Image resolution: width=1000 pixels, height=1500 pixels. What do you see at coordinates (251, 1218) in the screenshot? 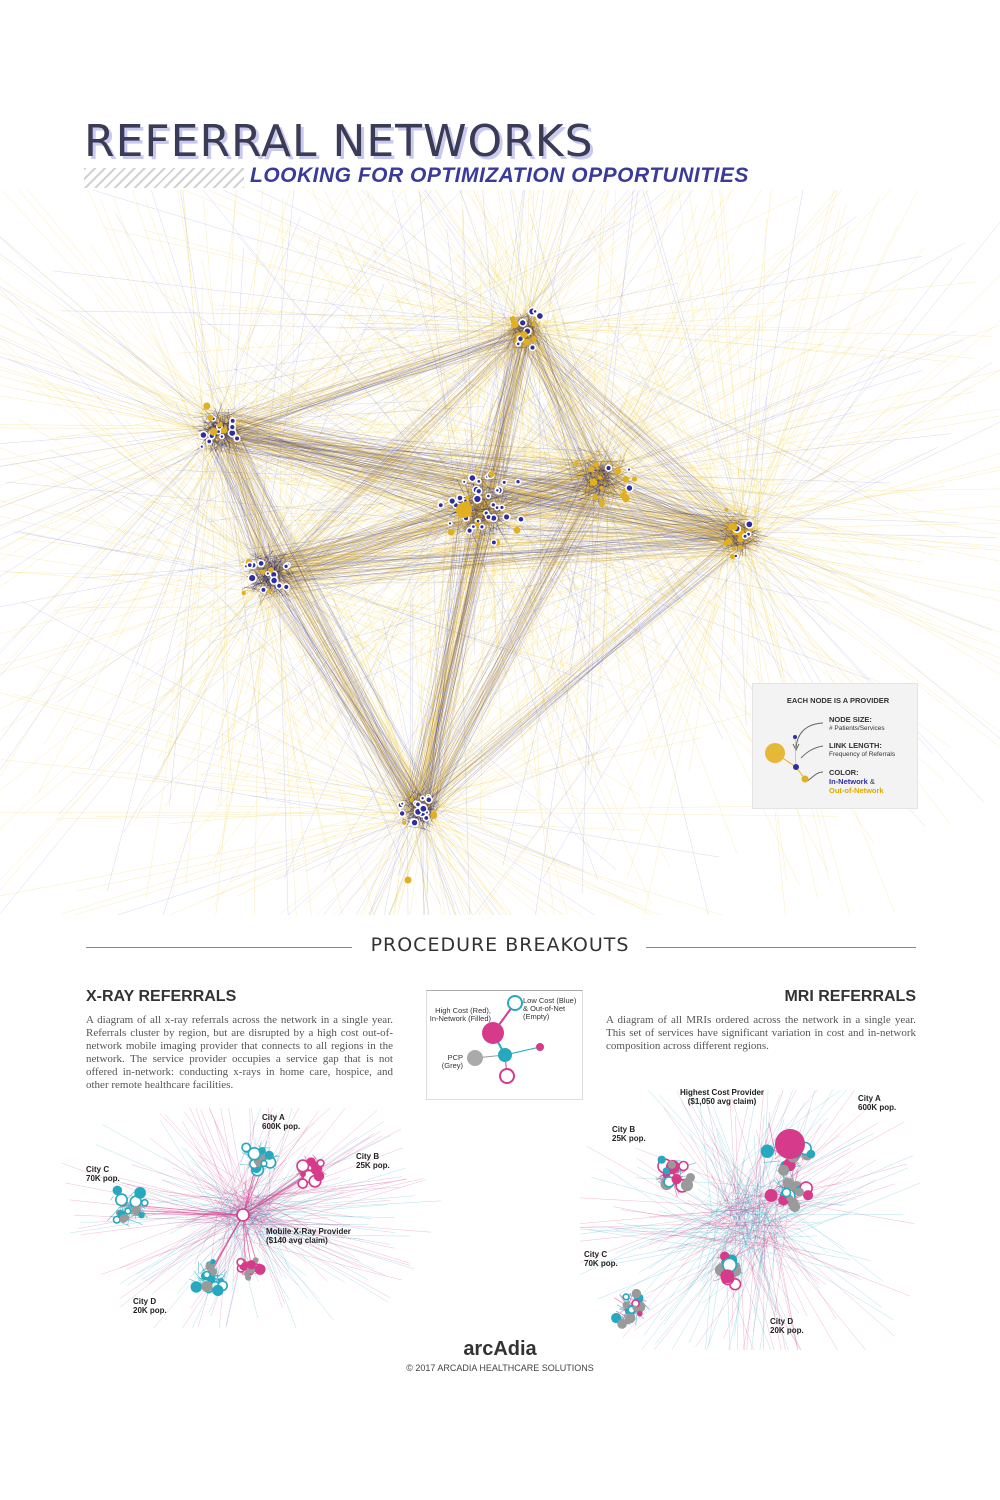
I see `xray-network-diagram` at bounding box center [251, 1218].